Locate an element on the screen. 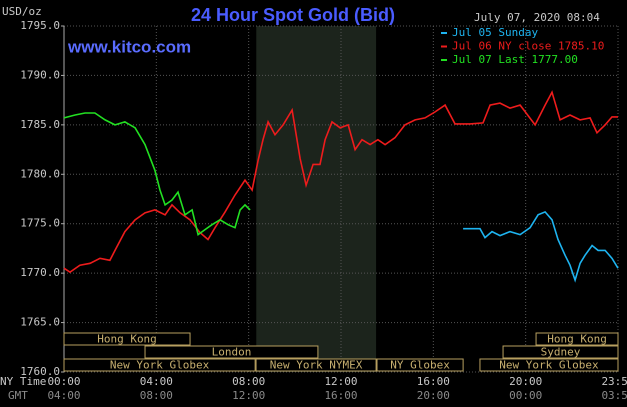  session-label: Sydney is located at coordinates (561, 352).